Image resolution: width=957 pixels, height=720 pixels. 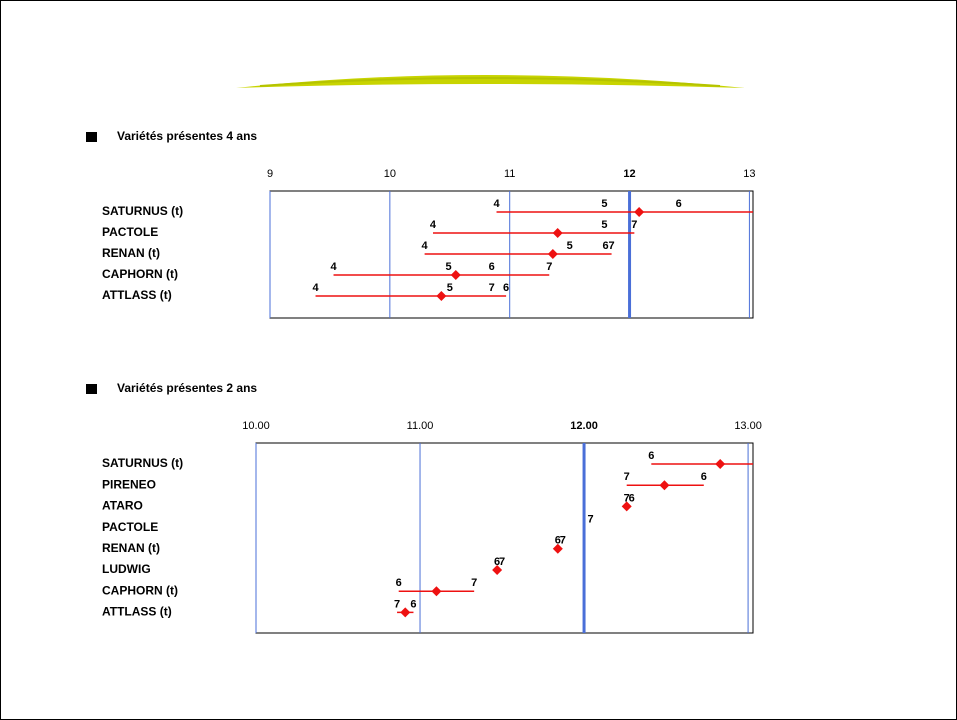 I want to click on decor-swoosh, so click(x=490, y=81).